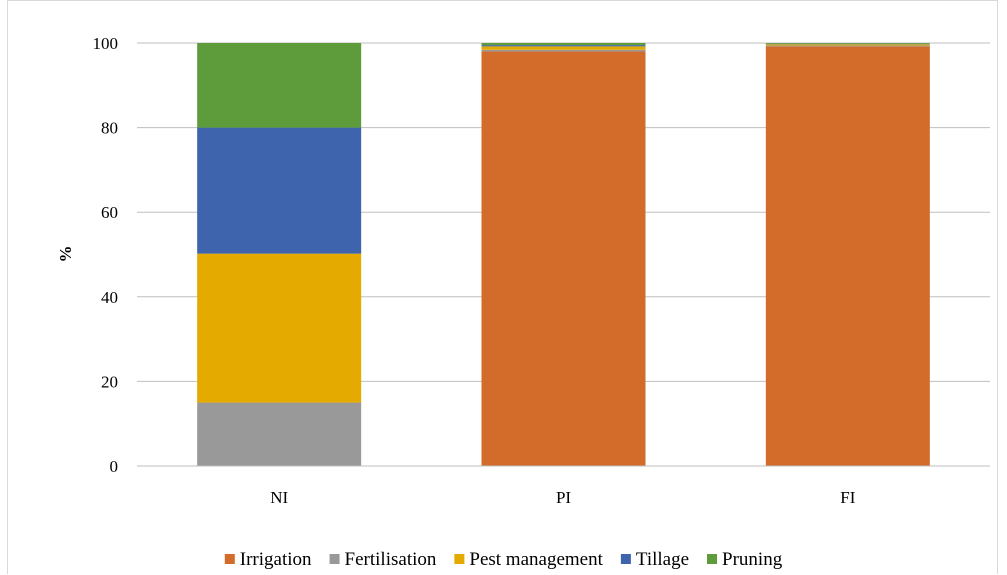  Describe the element at coordinates (712, 559) in the screenshot. I see `legend-swatch-pruning` at that location.